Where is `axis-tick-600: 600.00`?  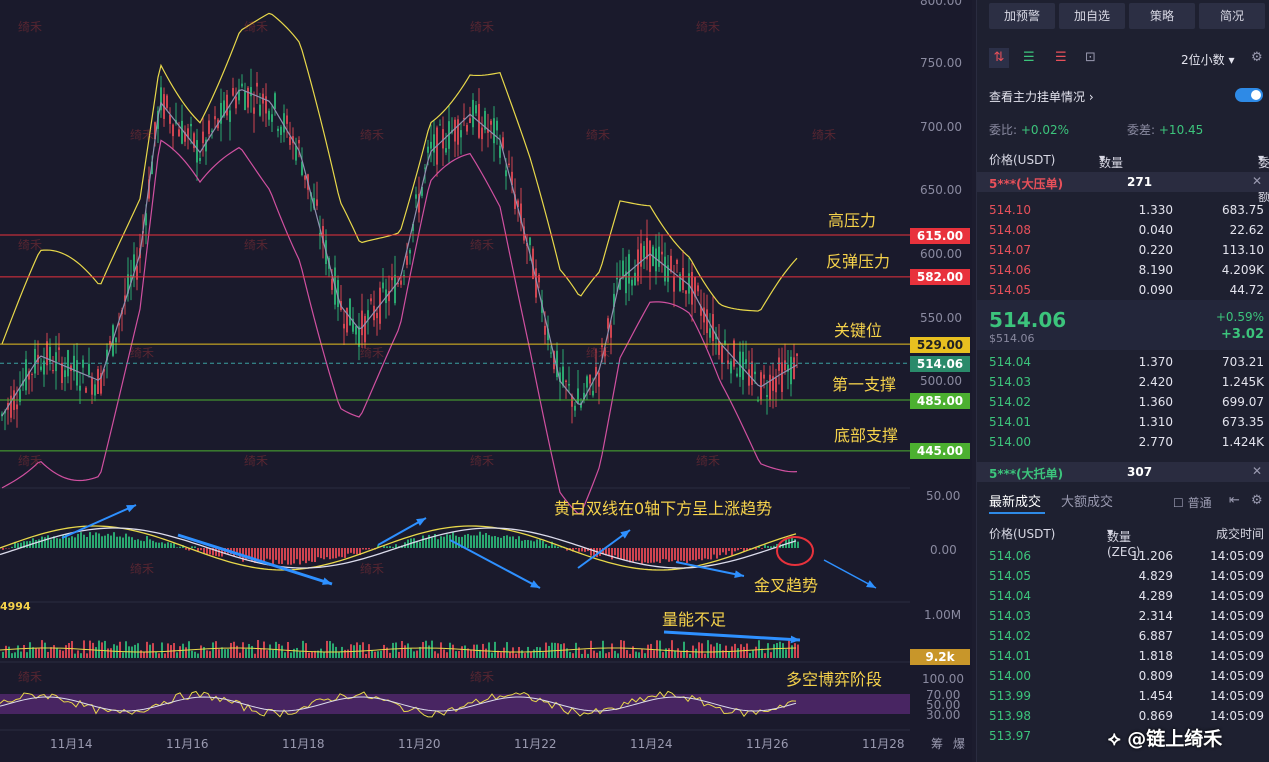 axis-tick-600: 600.00 is located at coordinates (941, 254).